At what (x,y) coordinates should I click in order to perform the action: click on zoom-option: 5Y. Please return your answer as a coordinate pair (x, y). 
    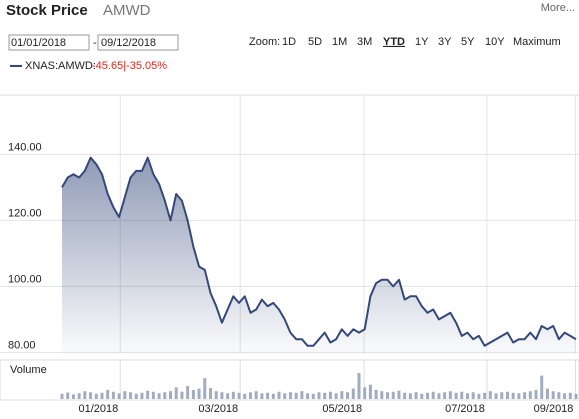
    Looking at the image, I should click on (468, 42).